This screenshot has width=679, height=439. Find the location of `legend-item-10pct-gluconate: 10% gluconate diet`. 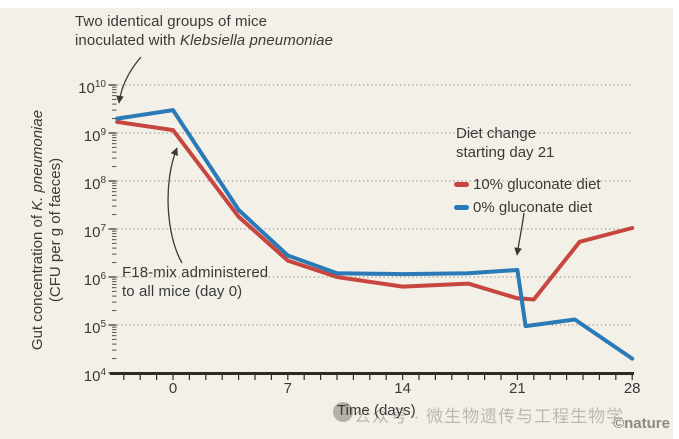

legend-item-10pct-gluconate: 10% gluconate diet is located at coordinates (527, 184).